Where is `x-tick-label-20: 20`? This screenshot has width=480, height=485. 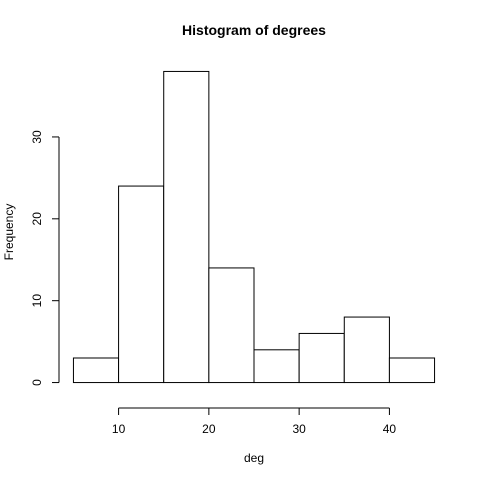 x-tick-label-20: 20 is located at coordinates (209, 429).